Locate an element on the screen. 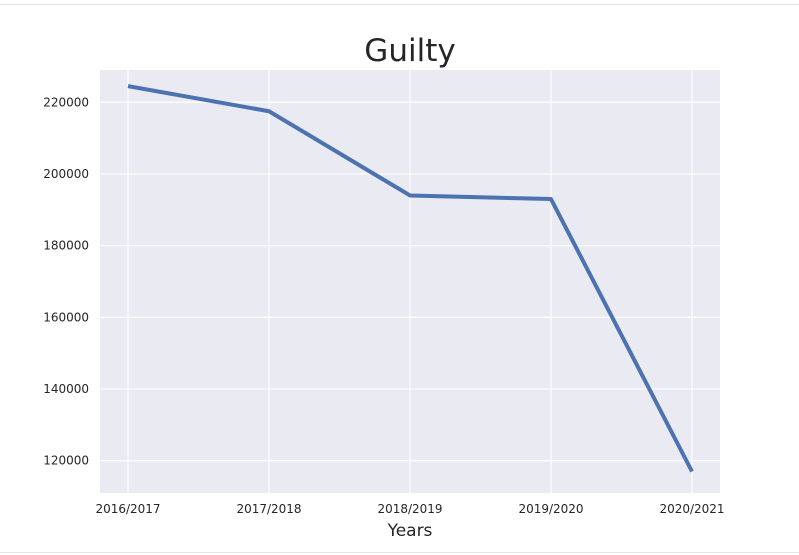 The width and height of the screenshot is (799, 555). x-tick-label: 2016/2017 is located at coordinates (127, 509).